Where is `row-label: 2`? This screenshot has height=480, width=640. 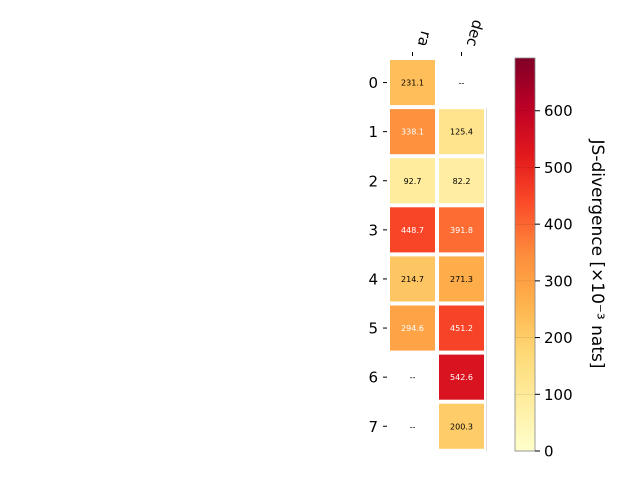
row-label: 2 is located at coordinates (373, 181).